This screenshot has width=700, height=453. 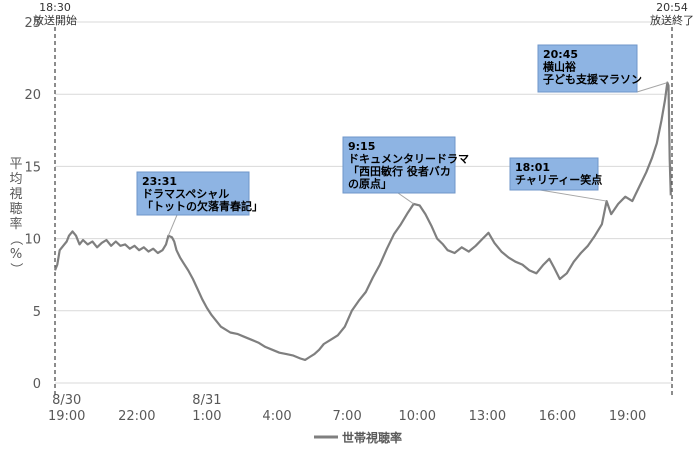 I want to click on y-label-char-3: 聴, so click(x=15, y=209).